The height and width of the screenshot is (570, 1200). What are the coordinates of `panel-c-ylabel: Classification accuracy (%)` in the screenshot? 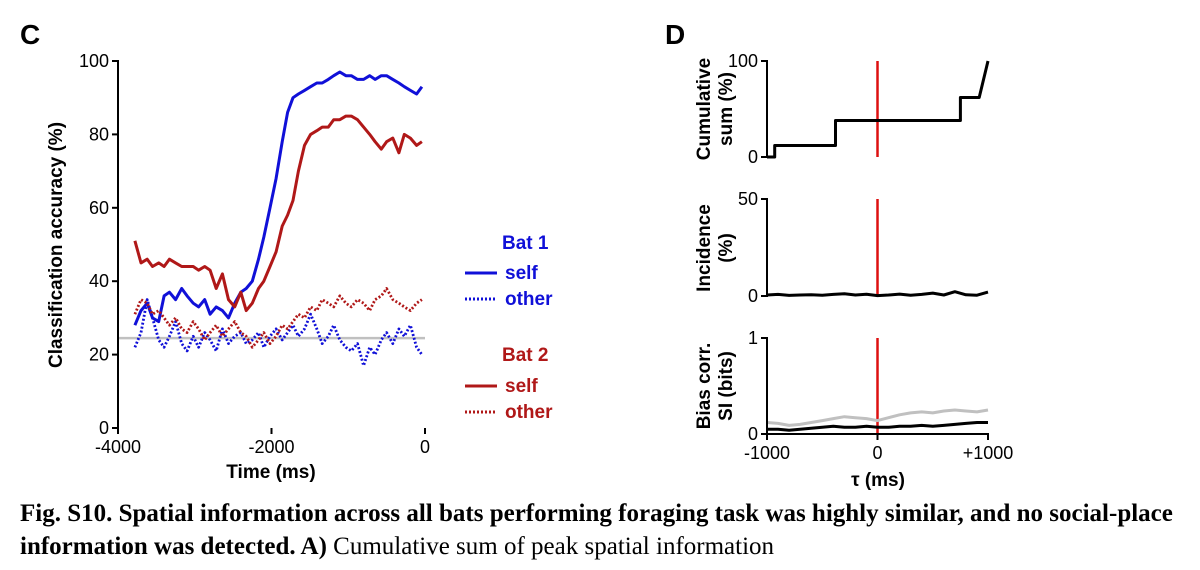 It's located at (56, 245).